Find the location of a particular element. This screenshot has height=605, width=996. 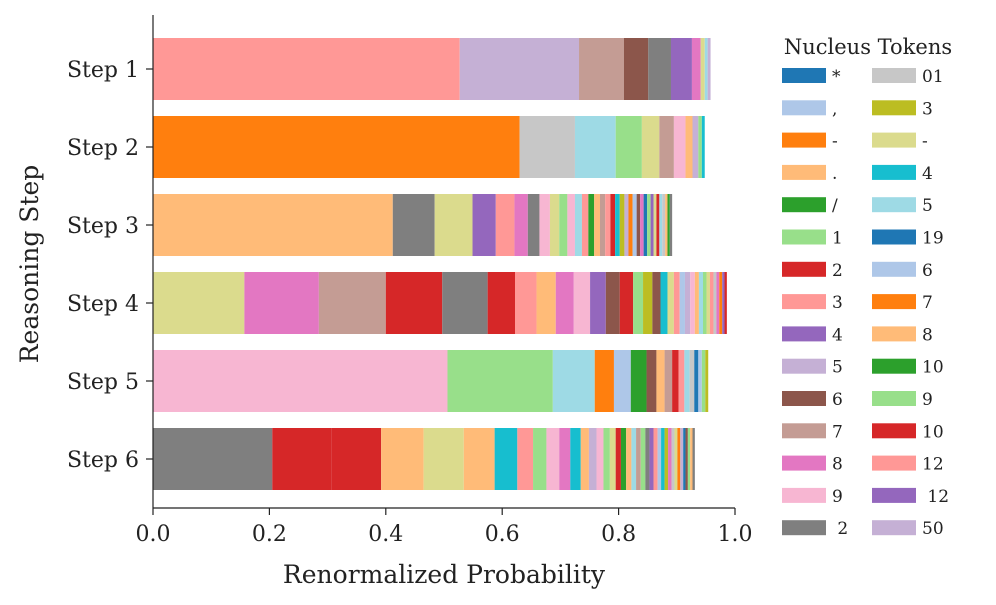

legend-label: 10 is located at coordinates (933, 432).